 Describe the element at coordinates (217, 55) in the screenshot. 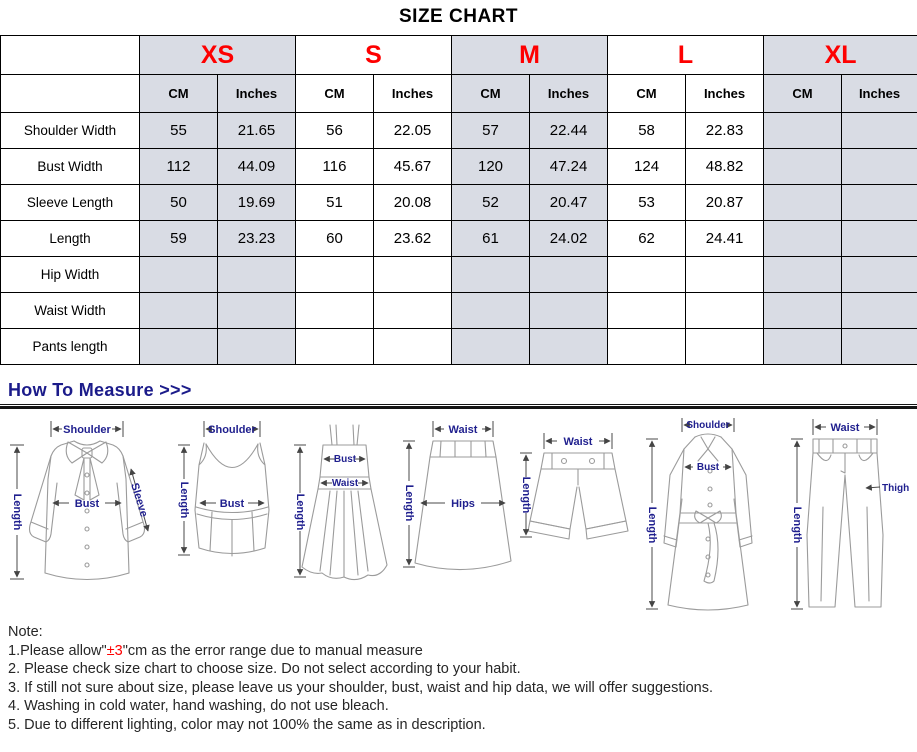

I see `size-header-xs: XS` at that location.